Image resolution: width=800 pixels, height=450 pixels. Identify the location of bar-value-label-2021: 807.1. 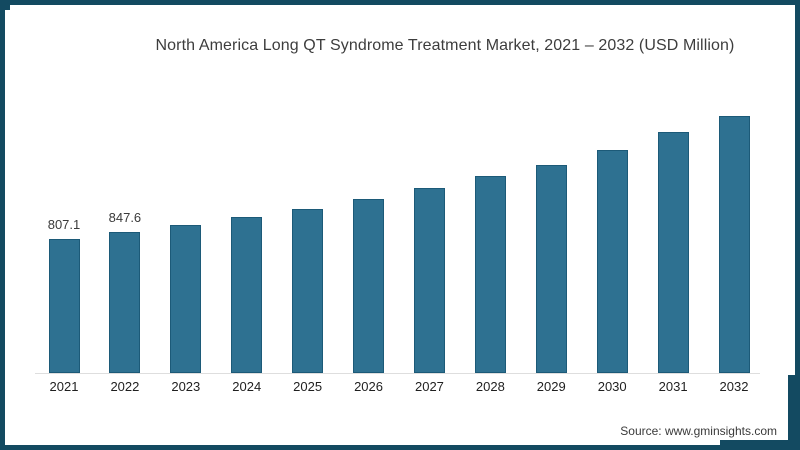
(64, 224).